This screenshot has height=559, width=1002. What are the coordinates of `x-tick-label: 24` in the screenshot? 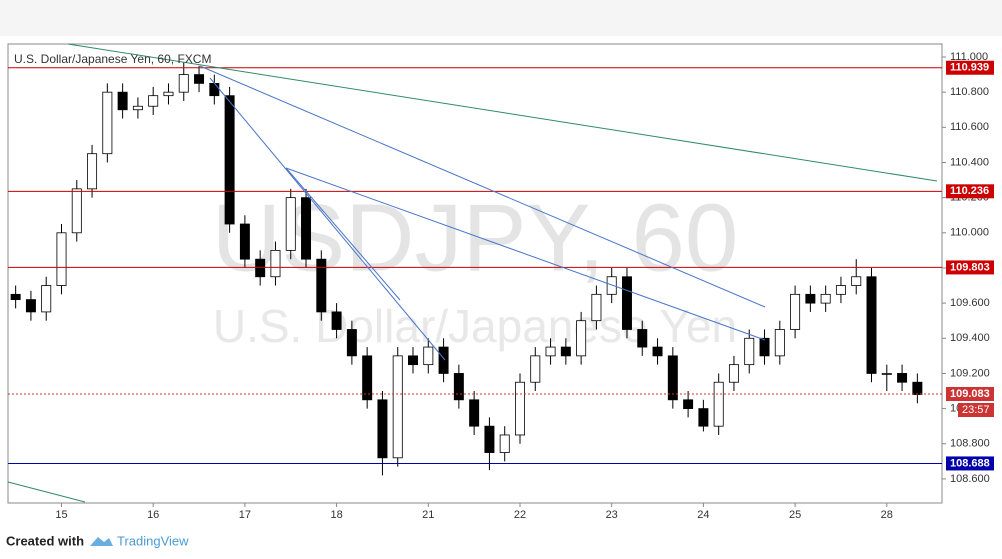 It's located at (703, 515).